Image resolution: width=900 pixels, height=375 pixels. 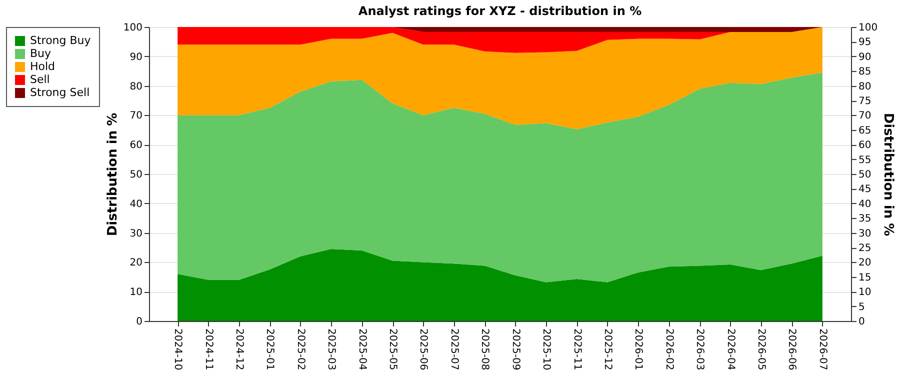 What do you see at coordinates (136, 292) in the screenshot?
I see `y-tick-label: 10` at bounding box center [136, 292].